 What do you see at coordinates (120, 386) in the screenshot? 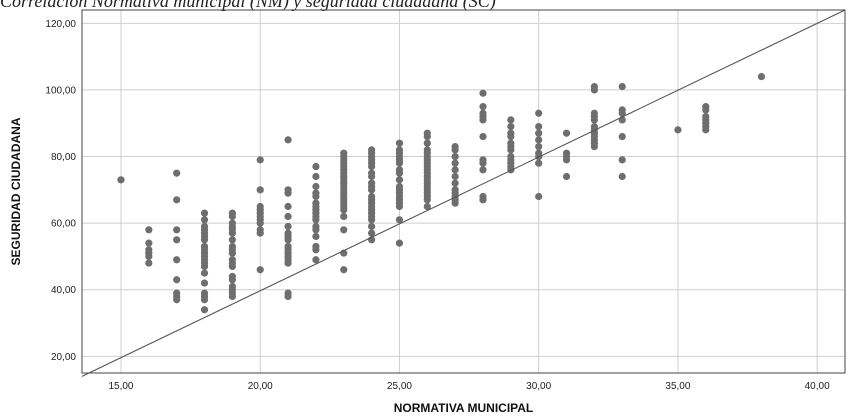
I see `x-tick-label: 15,00` at bounding box center [120, 386].